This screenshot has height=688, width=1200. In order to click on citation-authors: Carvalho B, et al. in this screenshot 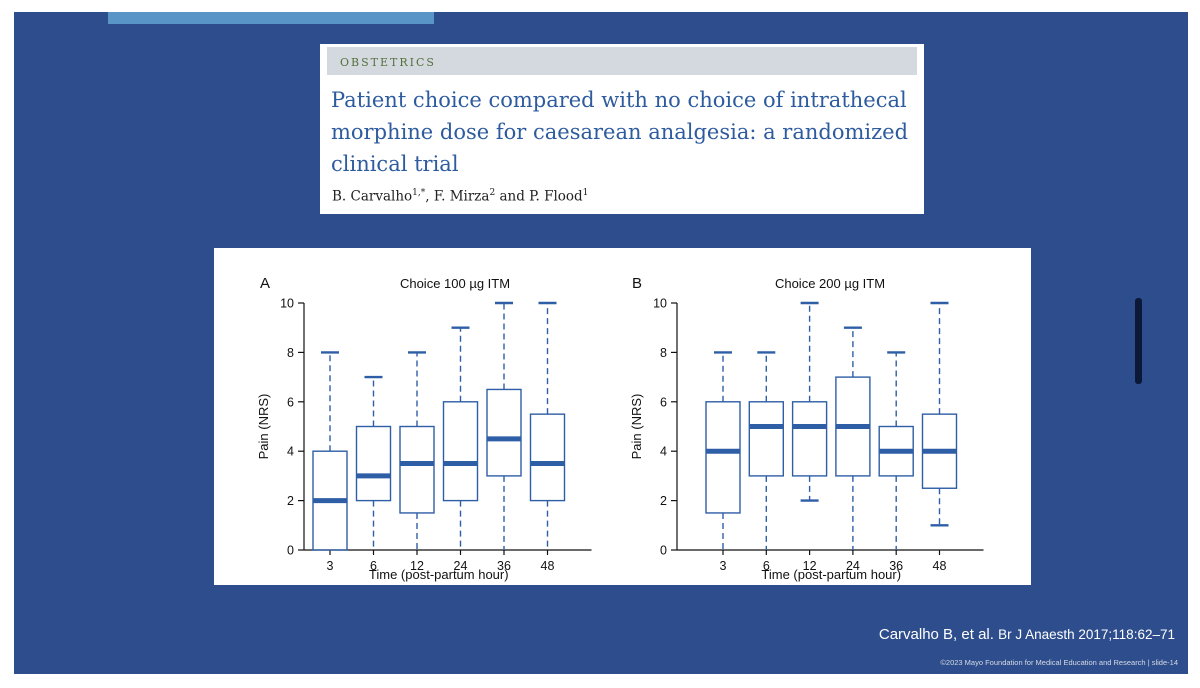, I will do `click(936, 634)`.